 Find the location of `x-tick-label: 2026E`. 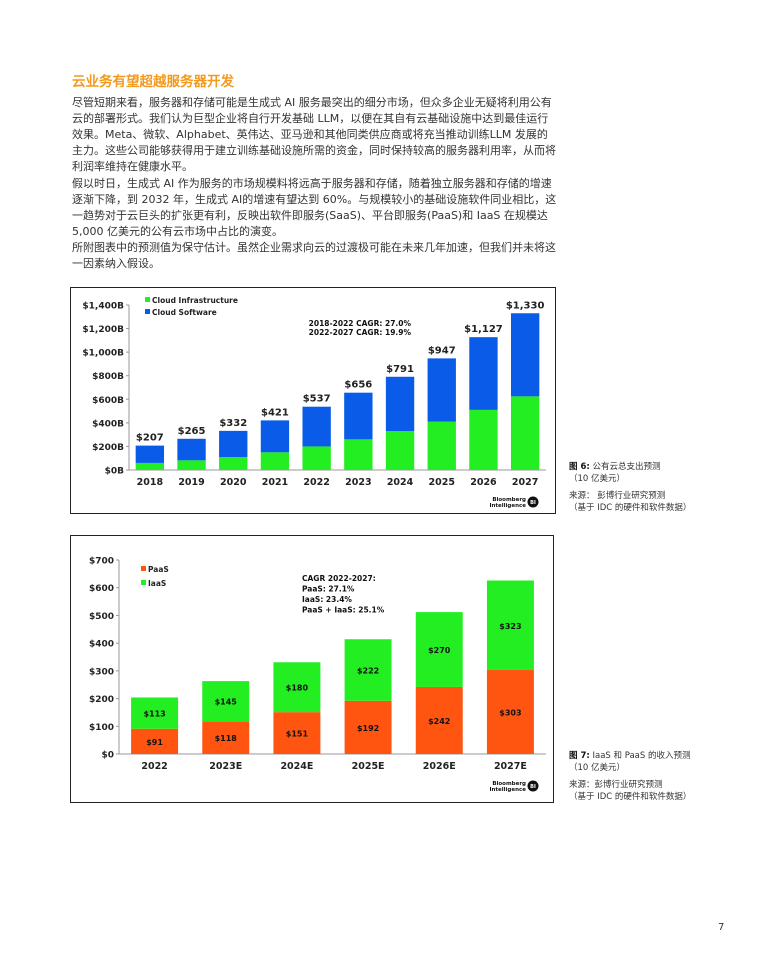

x-tick-label: 2026E is located at coordinates (439, 766).